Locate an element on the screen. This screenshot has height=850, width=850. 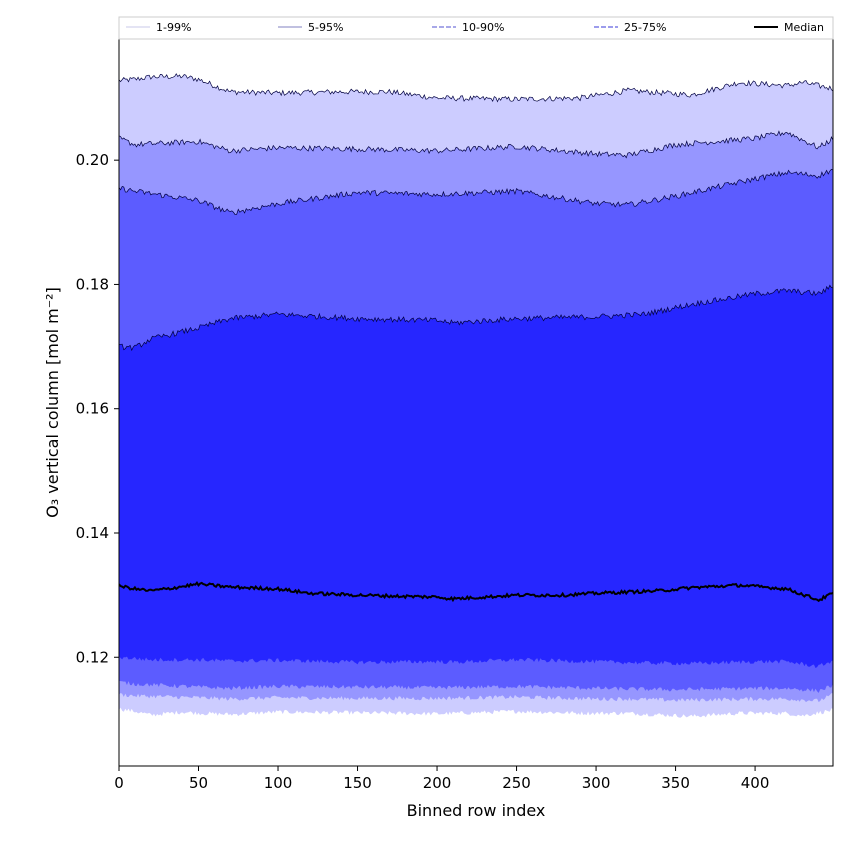
band-upper-edge-1-99pct is located at coordinates (476, 88).